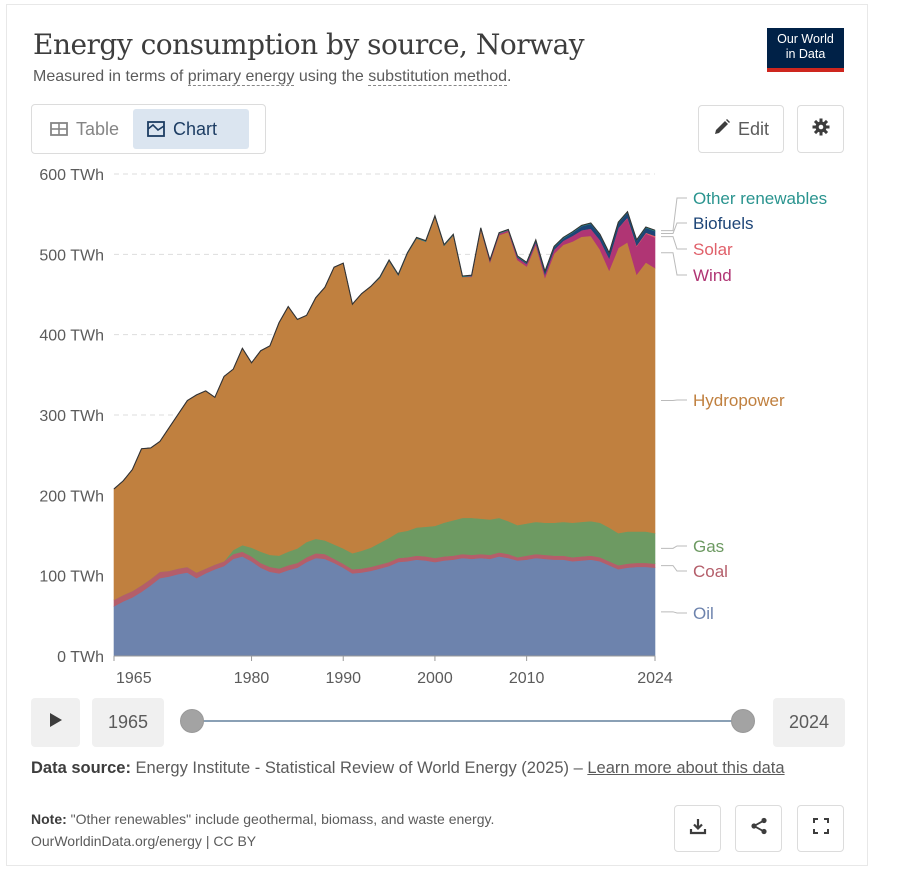  I want to click on play-button, so click(55, 722).